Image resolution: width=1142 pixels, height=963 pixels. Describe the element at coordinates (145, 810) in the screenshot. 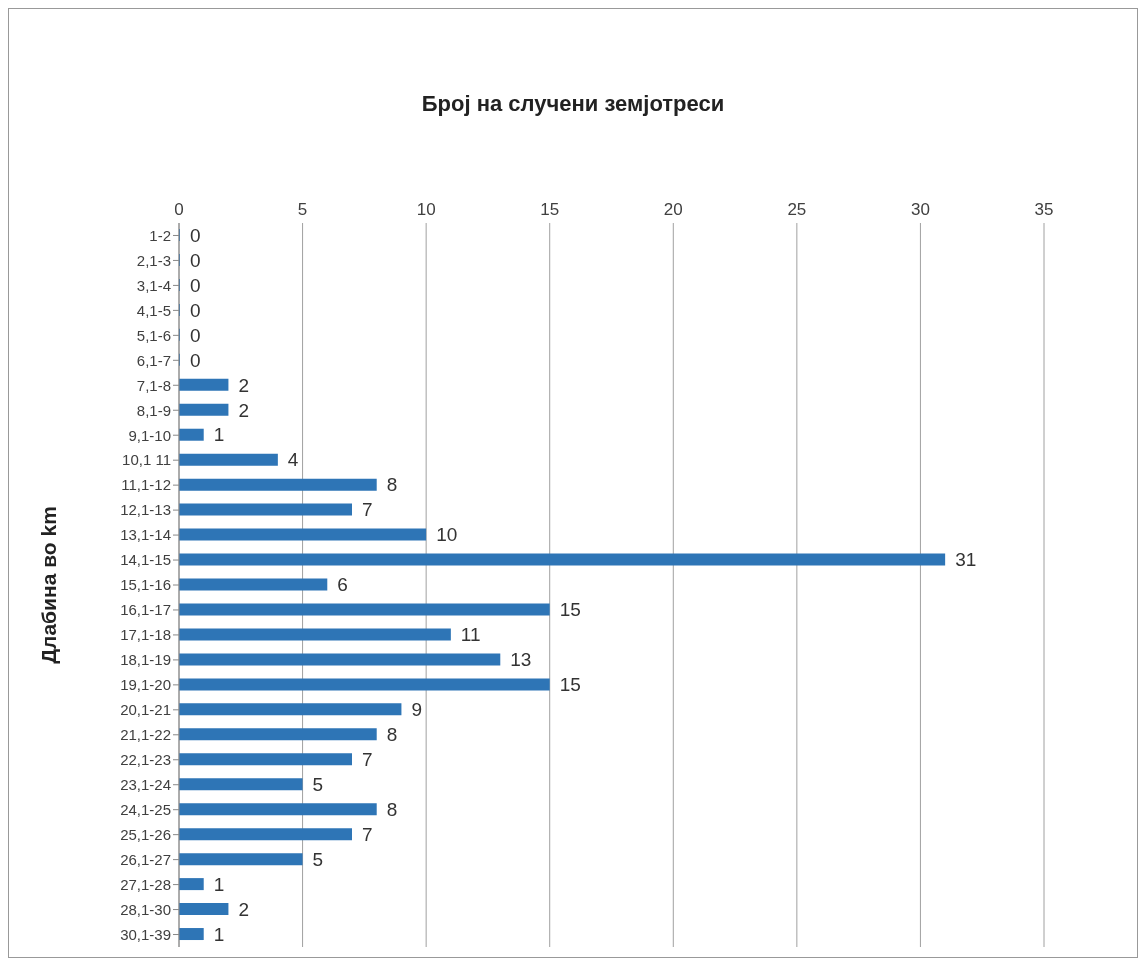

I see `y-tick-label: 24,1-25` at that location.